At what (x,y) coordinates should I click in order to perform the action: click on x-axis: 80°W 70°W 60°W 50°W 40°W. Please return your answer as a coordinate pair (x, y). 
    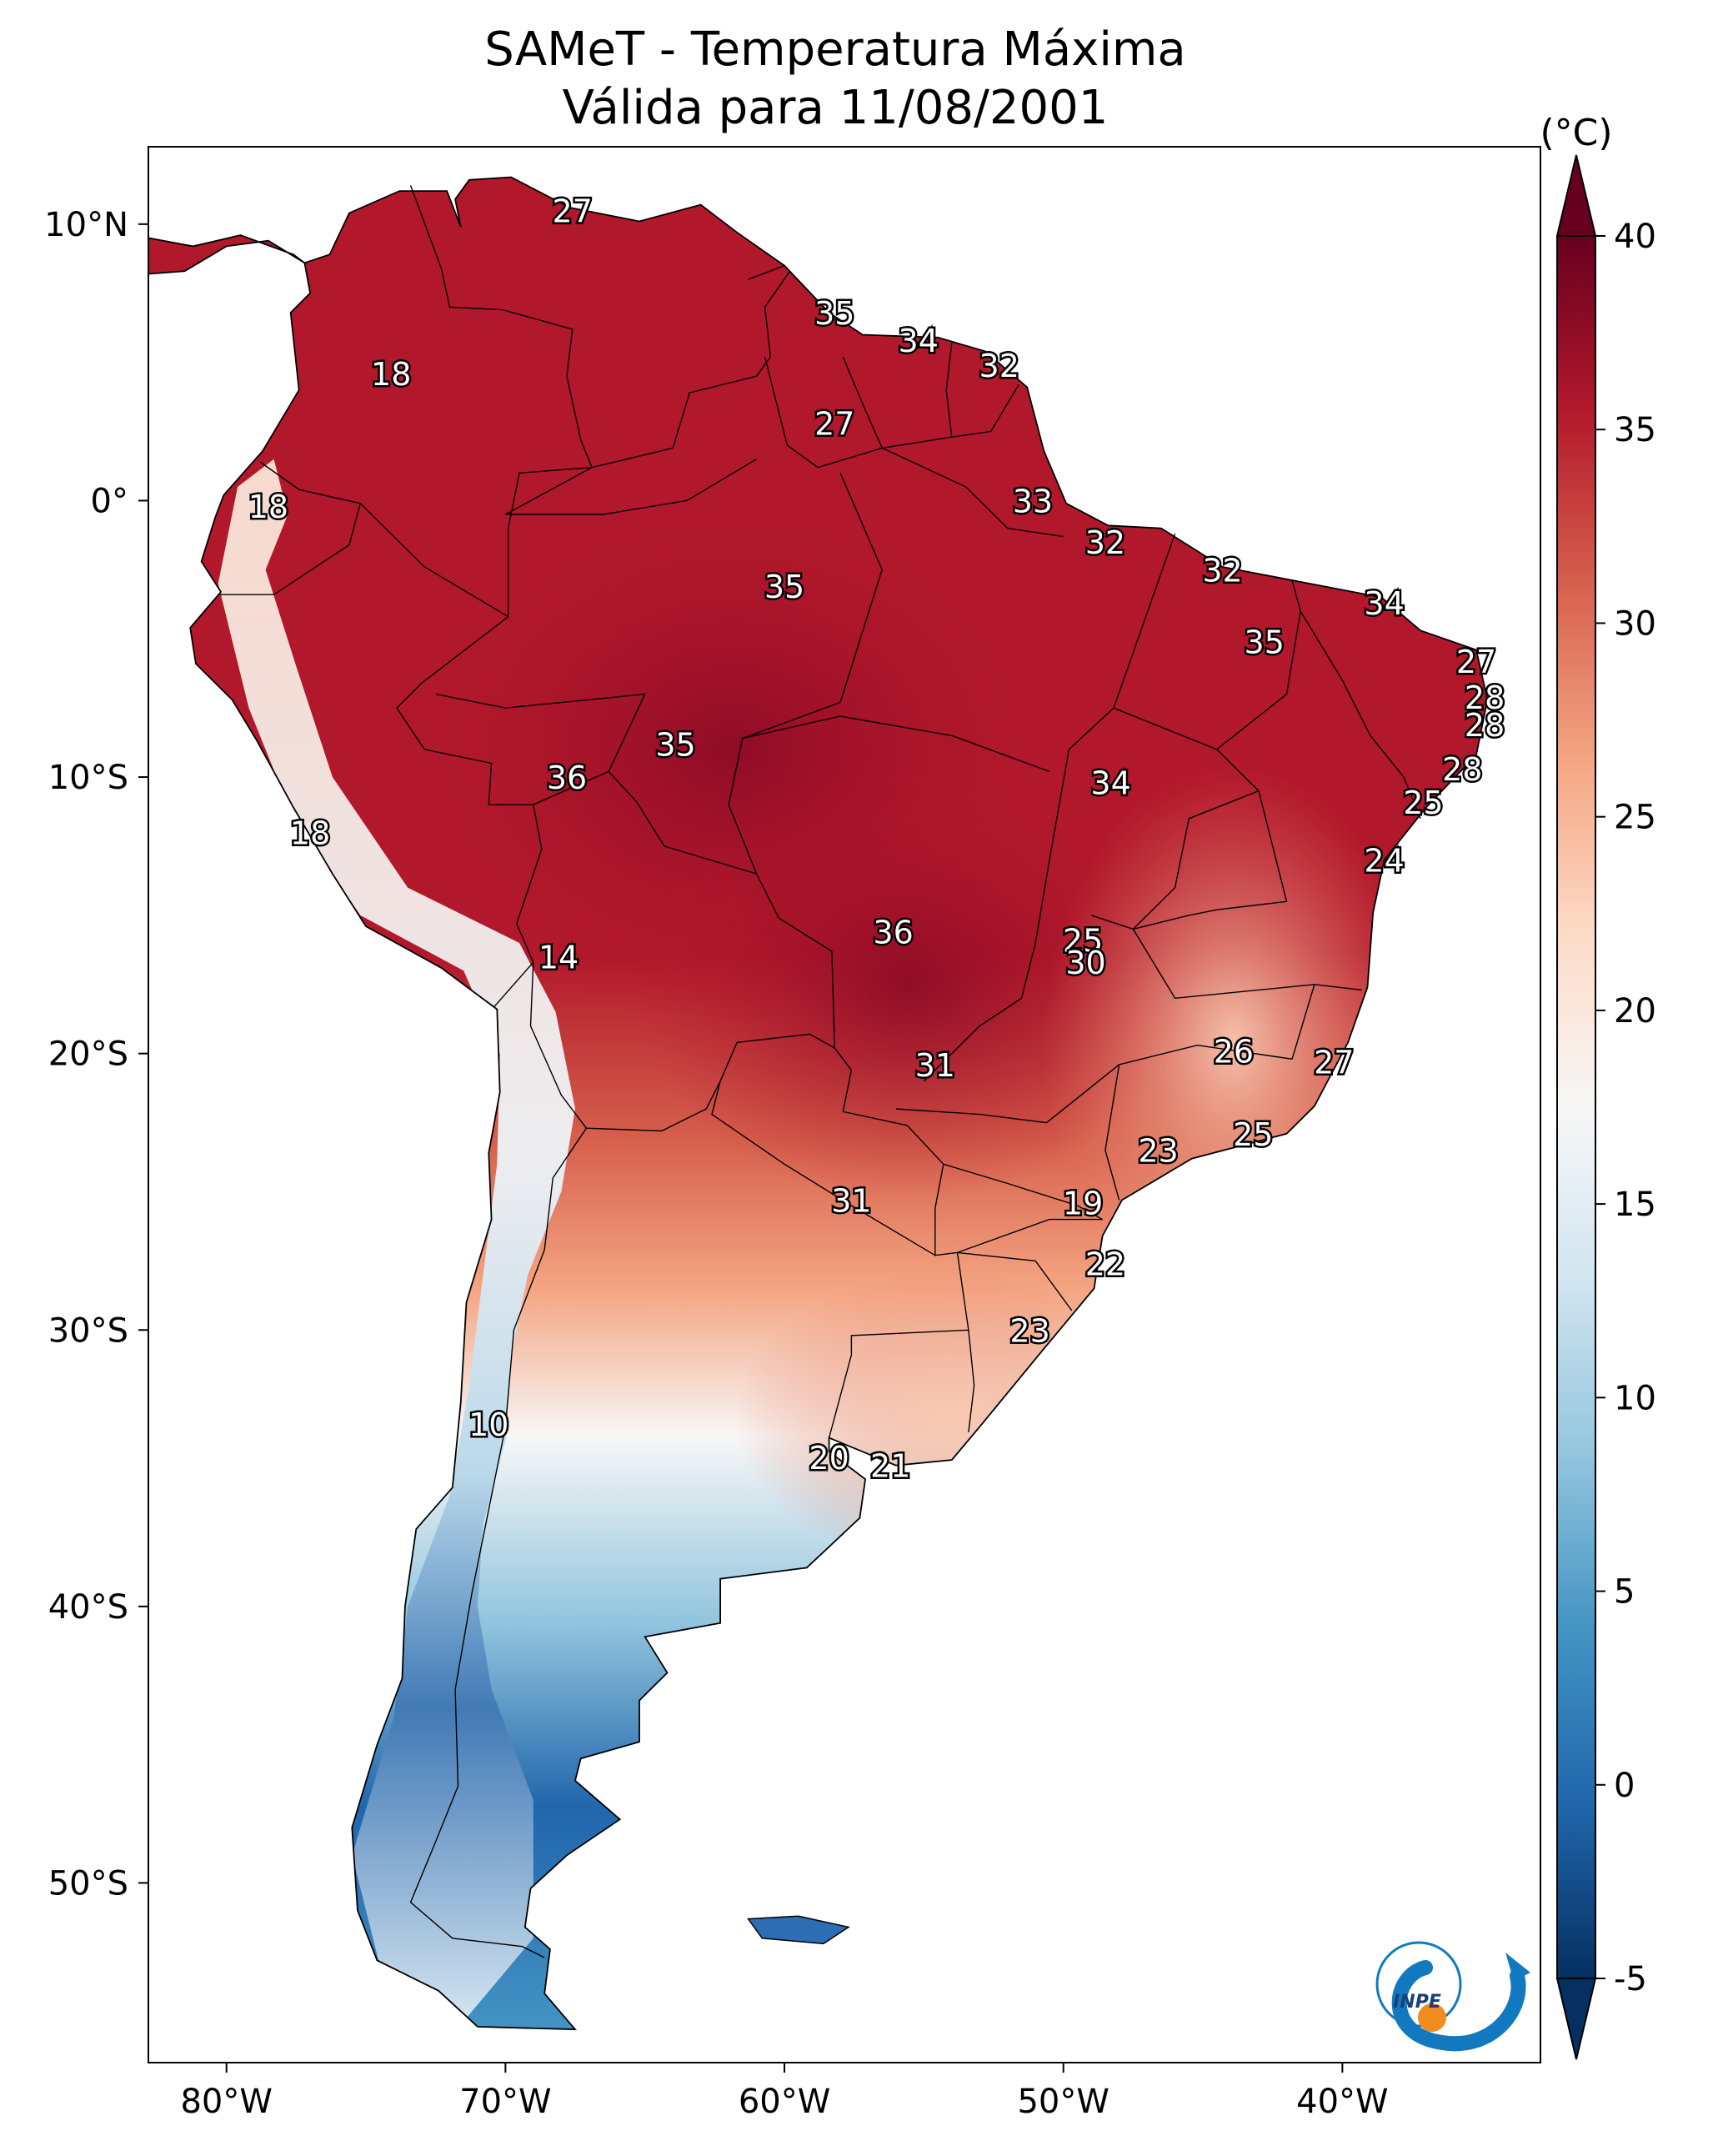
    Looking at the image, I should click on (784, 2092).